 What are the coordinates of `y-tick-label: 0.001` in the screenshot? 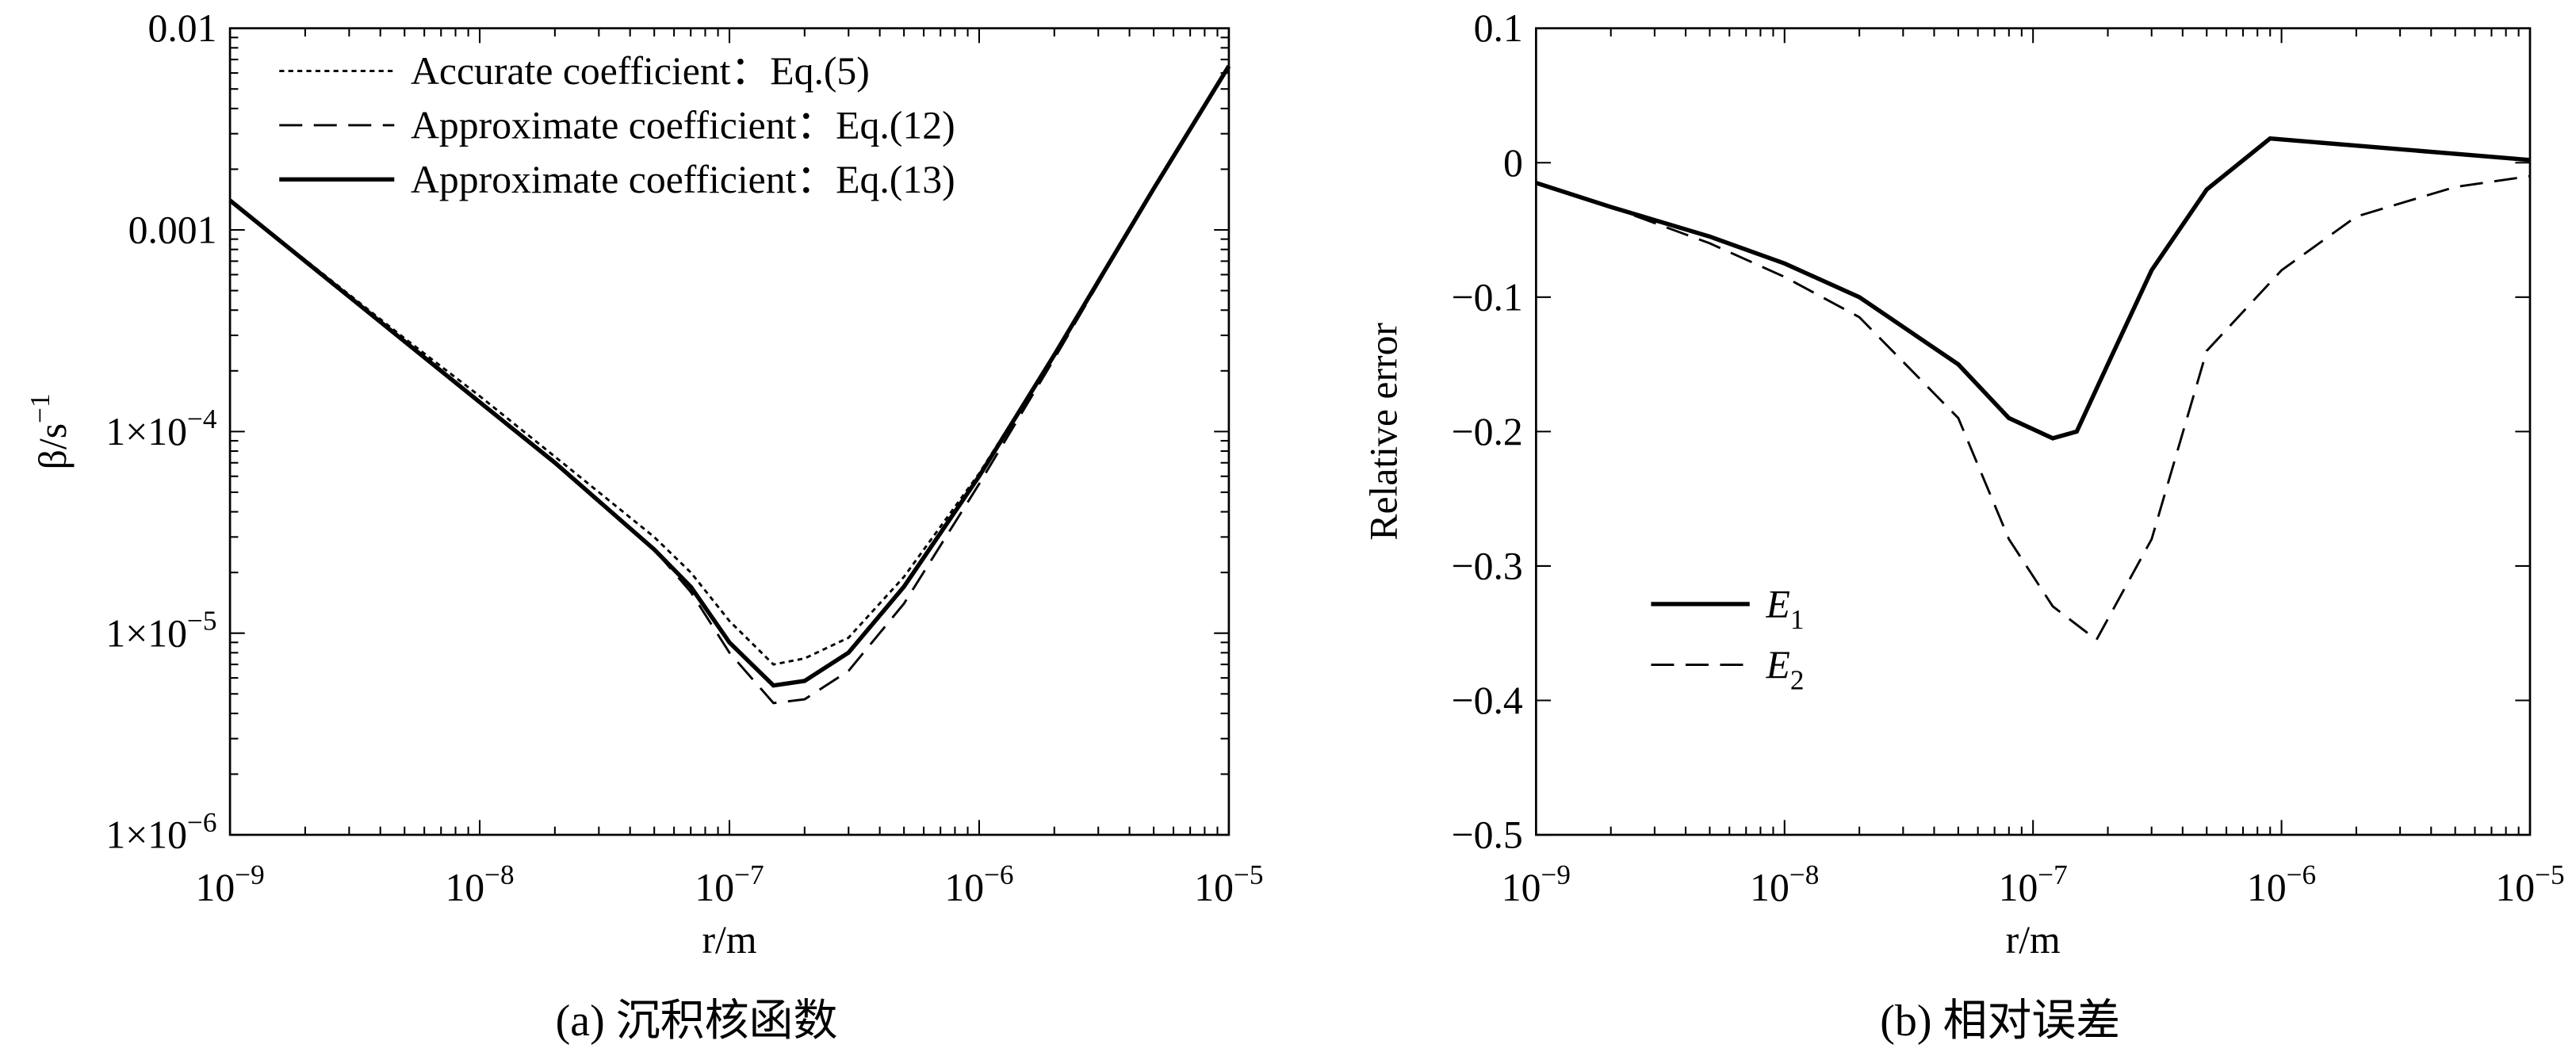 It's located at (172, 230).